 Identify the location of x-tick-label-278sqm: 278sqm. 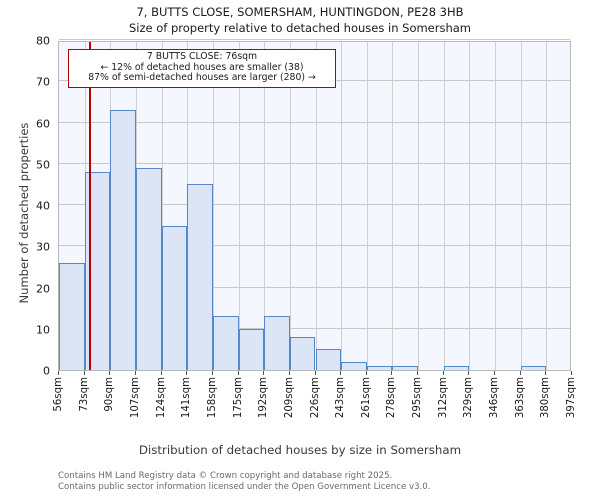
(392, 398).